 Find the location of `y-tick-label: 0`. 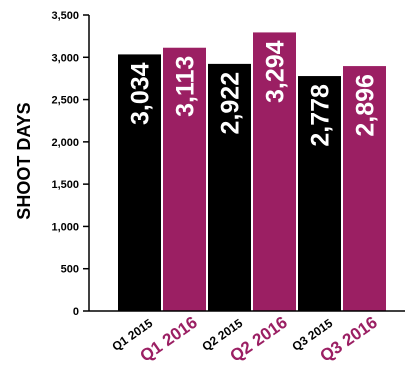

y-tick-label: 0 is located at coordinates (76, 312).